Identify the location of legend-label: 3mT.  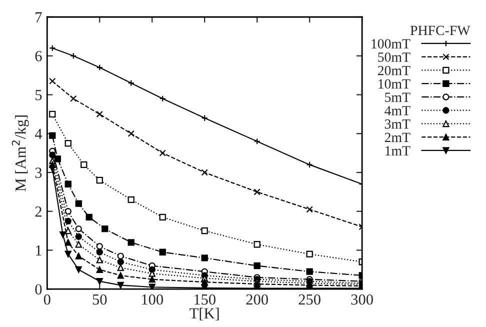
(397, 124).